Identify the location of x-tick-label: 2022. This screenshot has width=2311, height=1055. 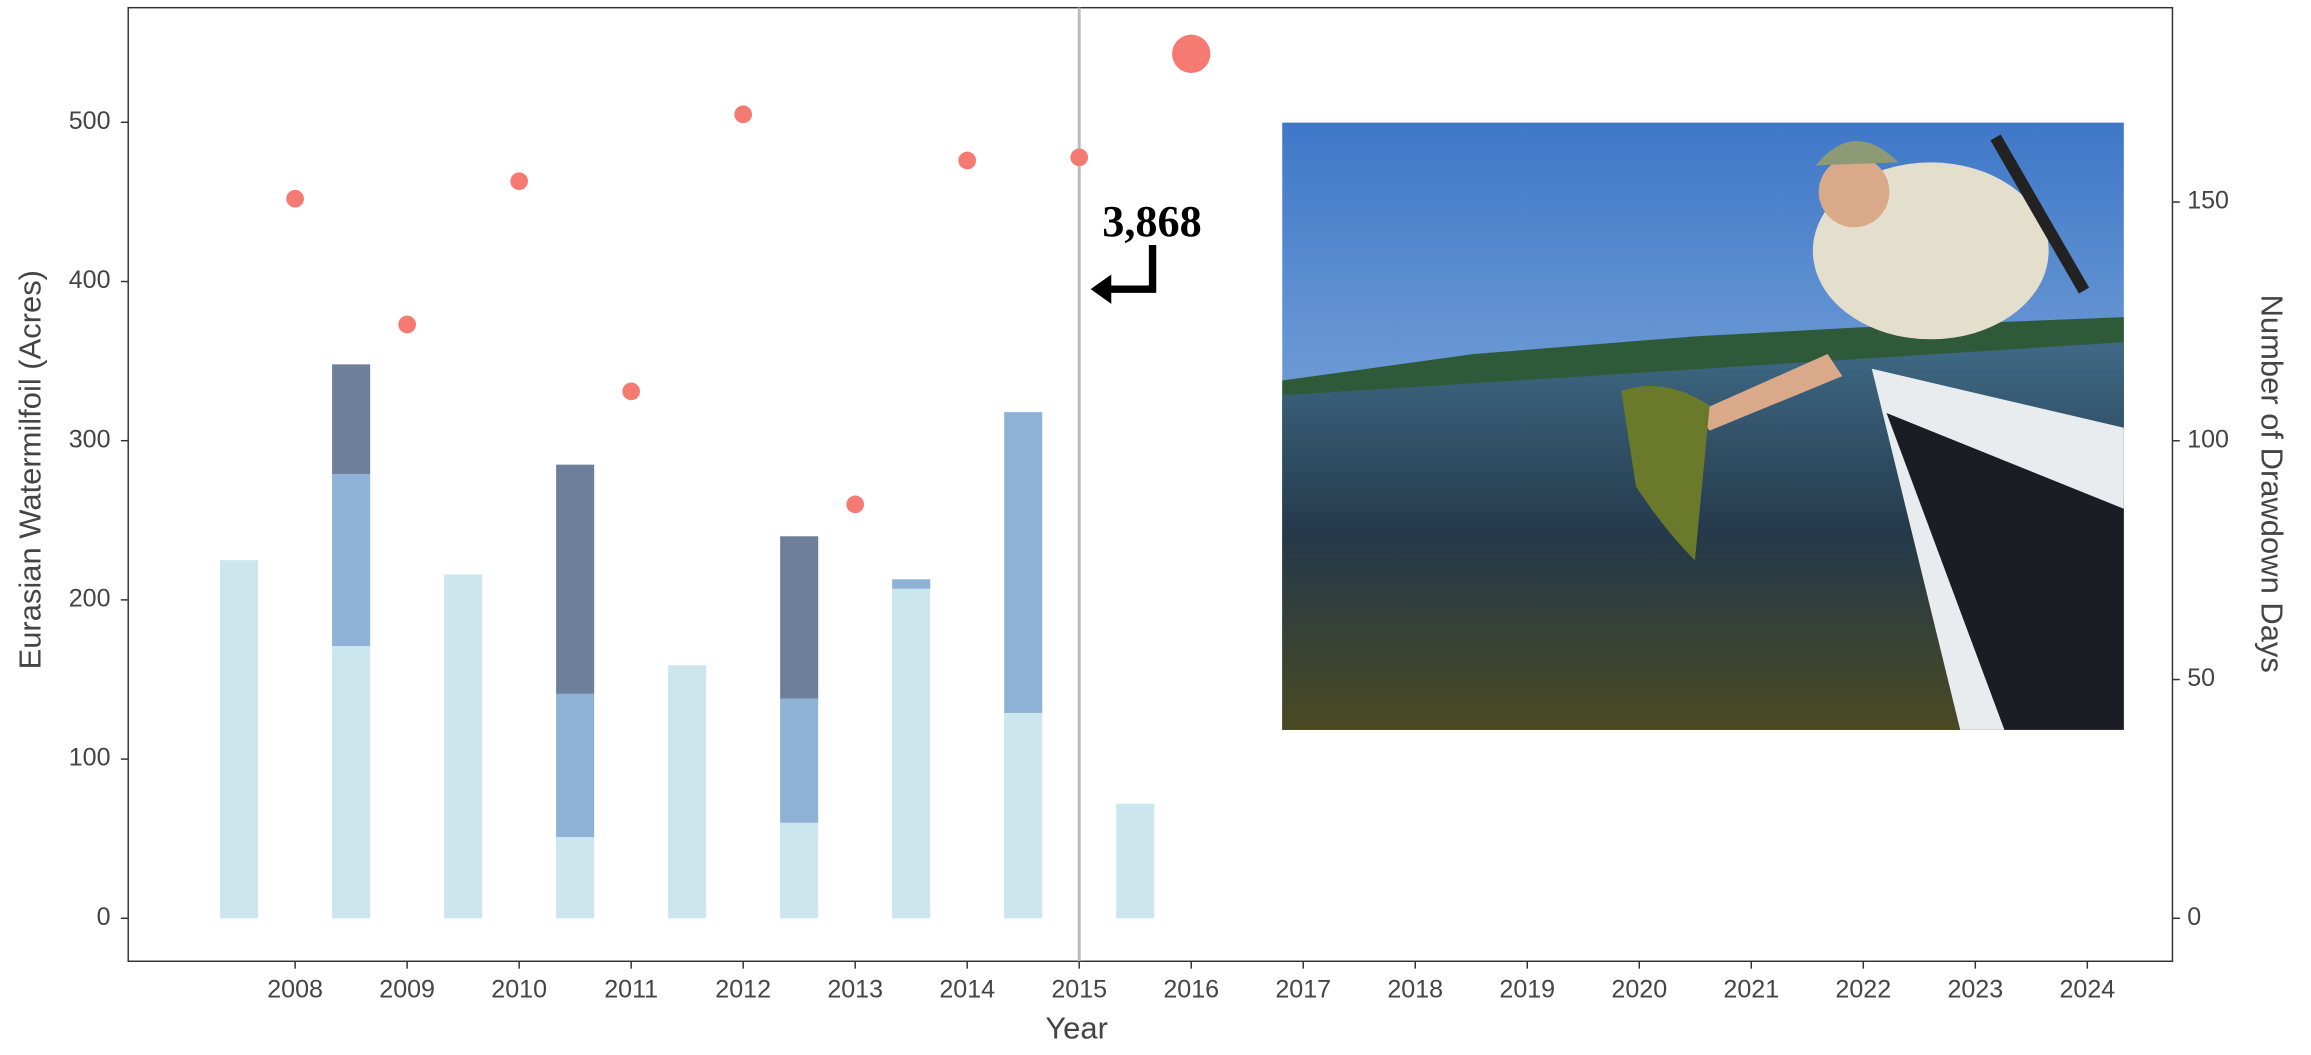
(1863, 989).